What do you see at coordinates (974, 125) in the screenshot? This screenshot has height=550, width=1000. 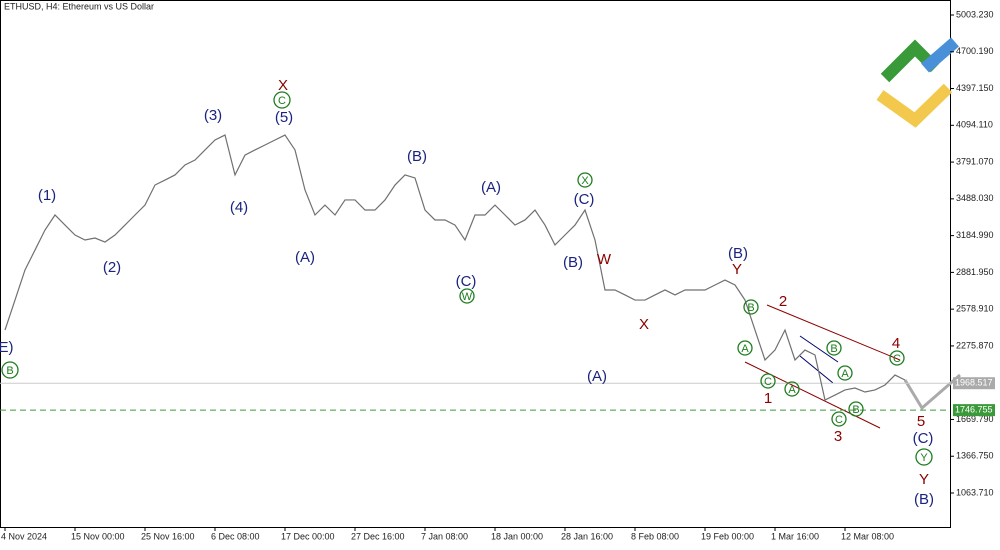 I see `y-tick-label: 4094.110` at bounding box center [974, 125].